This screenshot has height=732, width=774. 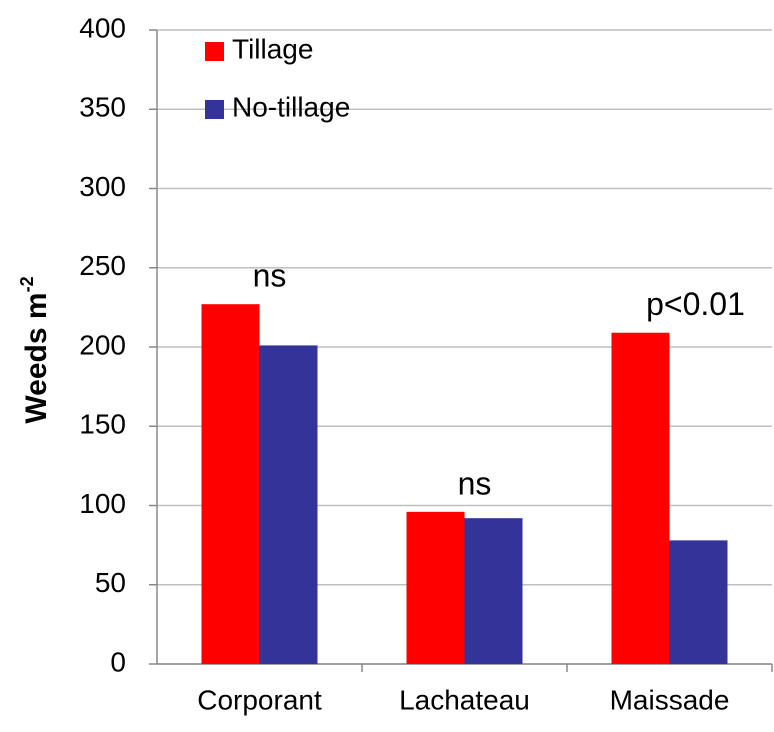 What do you see at coordinates (259, 699) in the screenshot?
I see `x-tick-label: Corporant` at bounding box center [259, 699].